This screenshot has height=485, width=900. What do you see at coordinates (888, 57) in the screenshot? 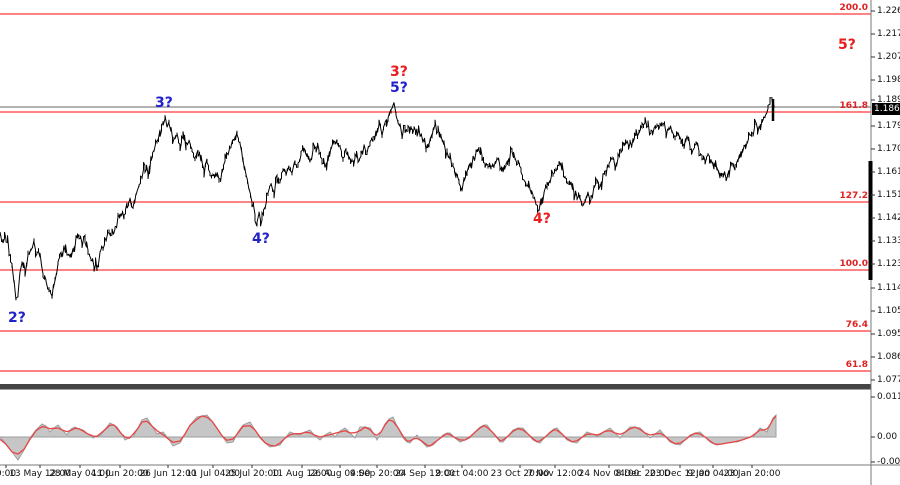
I see `price-tick-label: 1.2076` at bounding box center [888, 57].